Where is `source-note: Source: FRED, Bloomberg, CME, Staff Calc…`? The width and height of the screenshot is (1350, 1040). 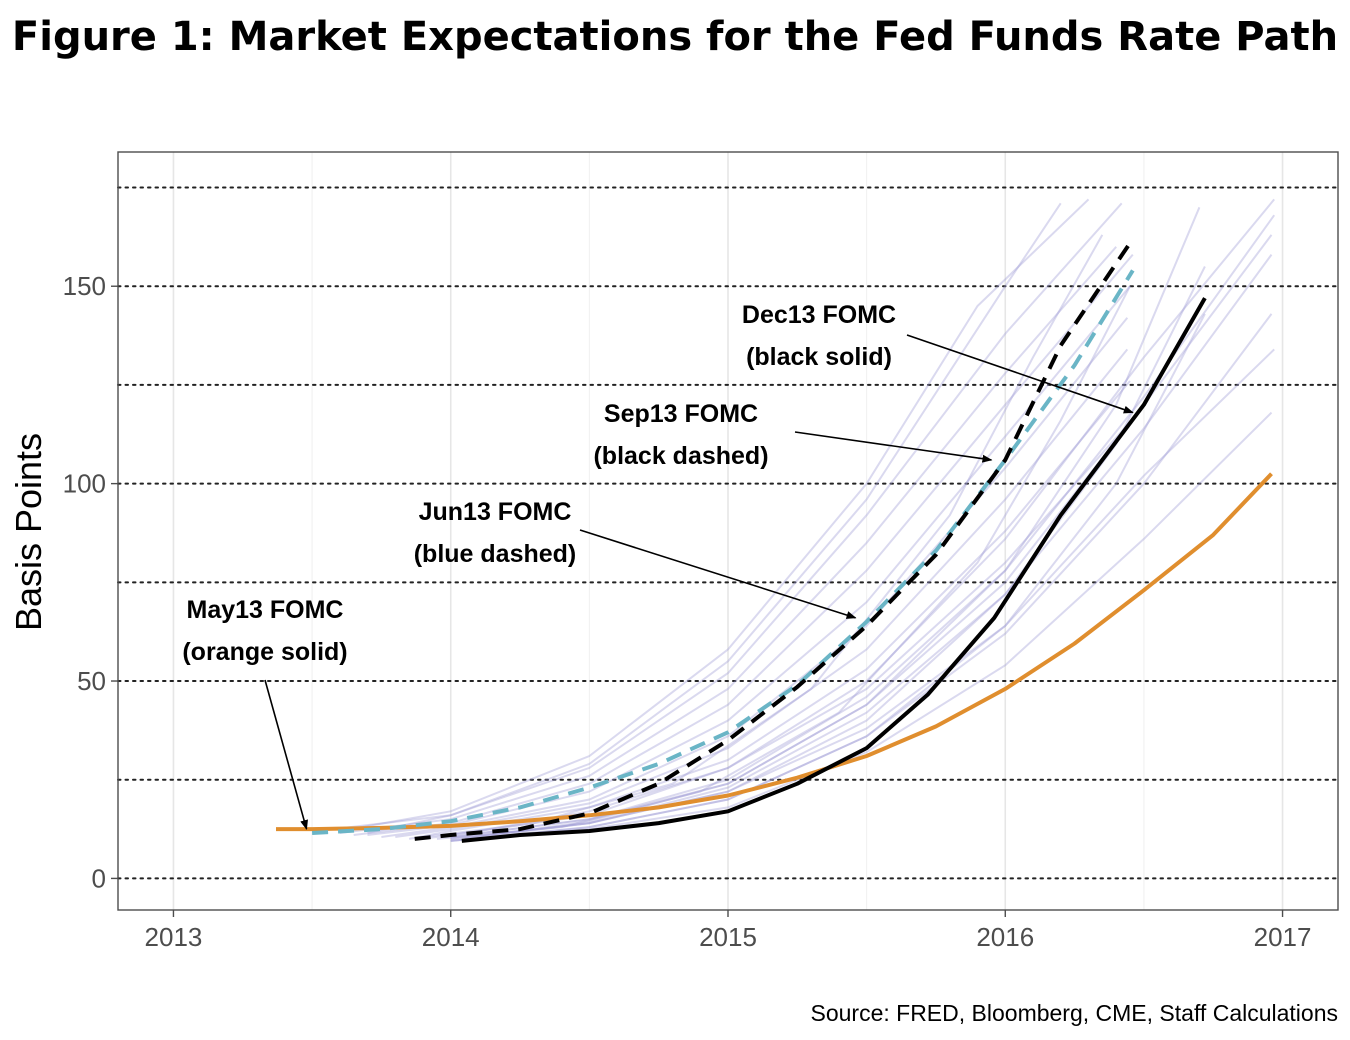
source-note: Source: FRED, Bloomberg, CME, Staff Calc… is located at coordinates (1074, 1013).